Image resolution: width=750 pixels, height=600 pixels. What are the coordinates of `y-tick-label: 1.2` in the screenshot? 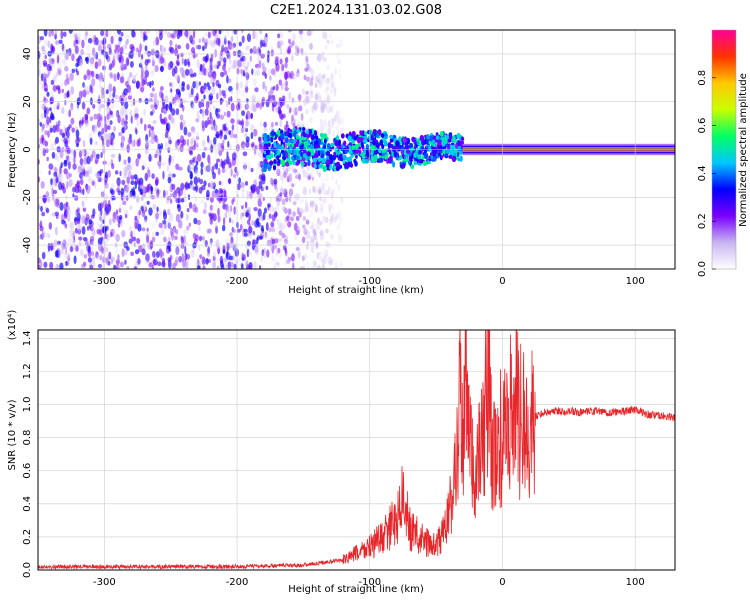 It's located at (27, 371).